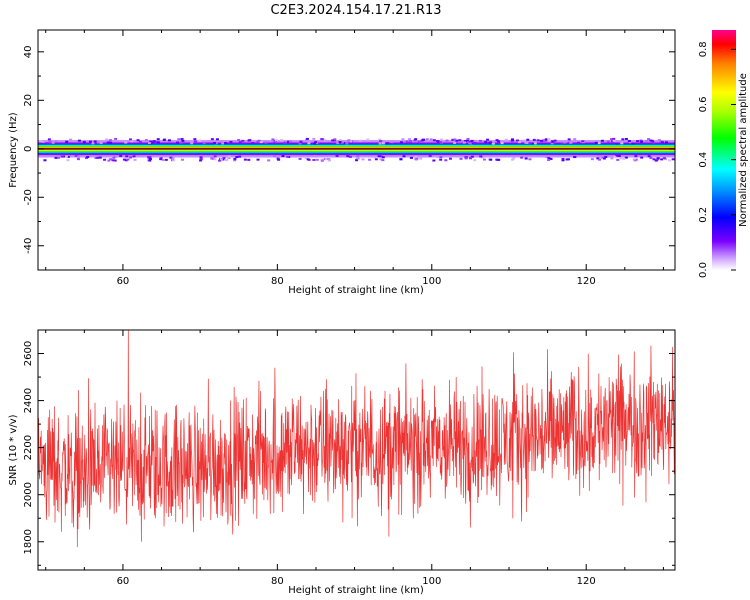  What do you see at coordinates (703, 160) in the screenshot?
I see `colorbar-tick-label: 0.4` at bounding box center [703, 160].